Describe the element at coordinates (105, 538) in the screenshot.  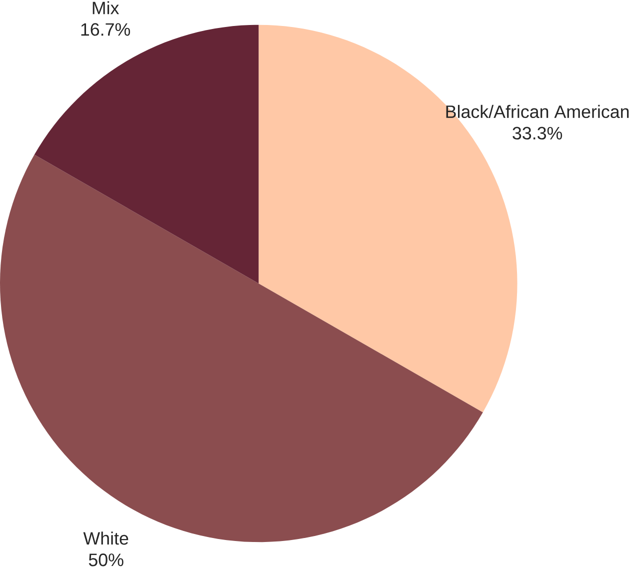
I see `slice-label: White` at that location.